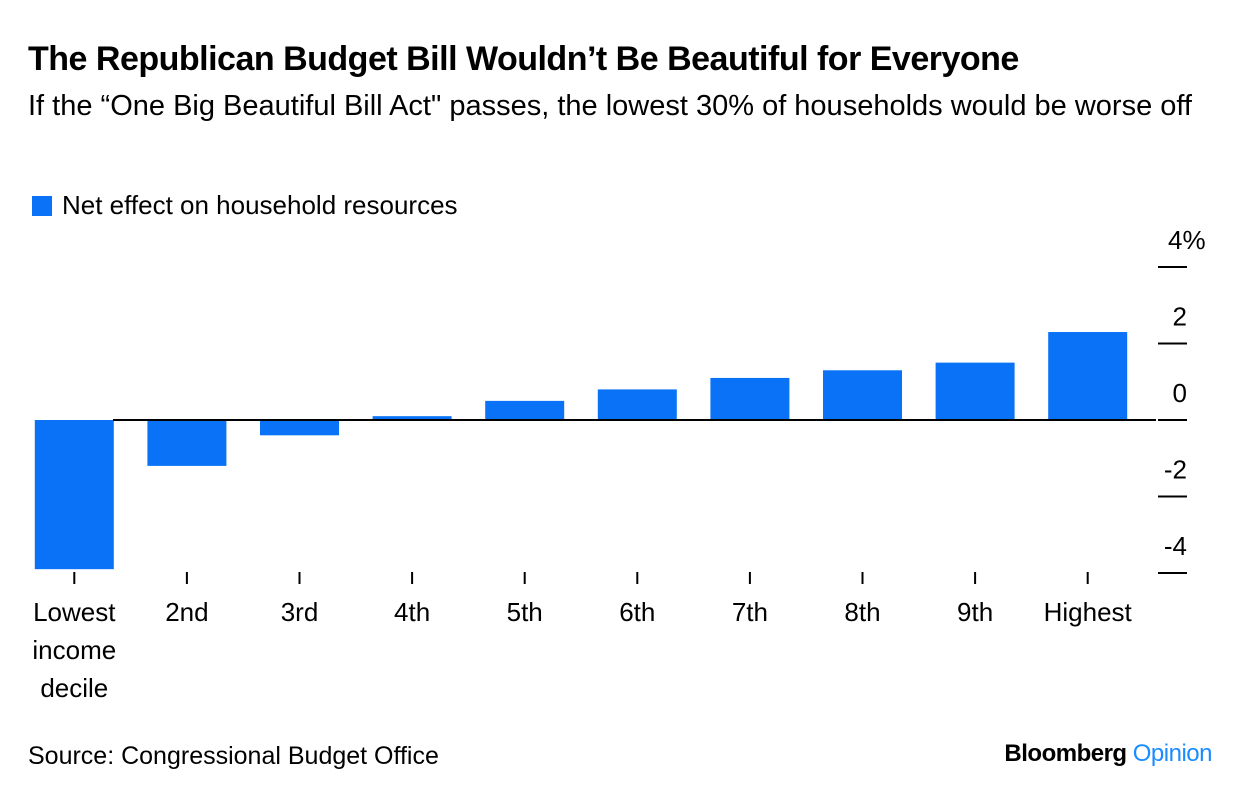 The height and width of the screenshot is (800, 1240). I want to click on x-tick-label: 8th, so click(862, 612).